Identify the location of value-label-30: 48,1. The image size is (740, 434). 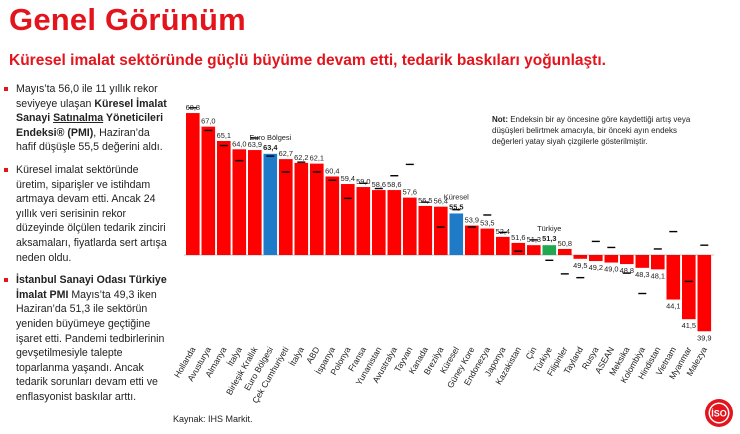
(658, 275).